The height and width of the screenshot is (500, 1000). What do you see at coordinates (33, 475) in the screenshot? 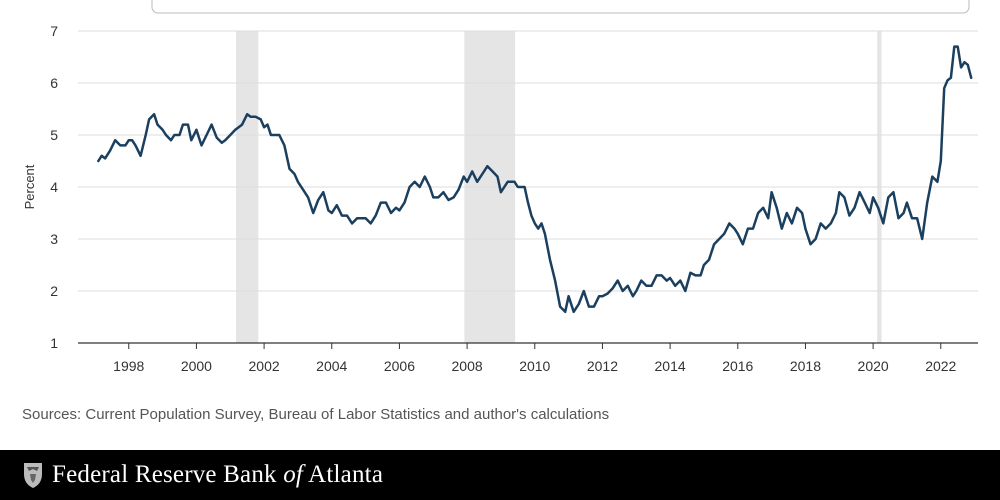
I see `eagle-seal-icon` at bounding box center [33, 475].